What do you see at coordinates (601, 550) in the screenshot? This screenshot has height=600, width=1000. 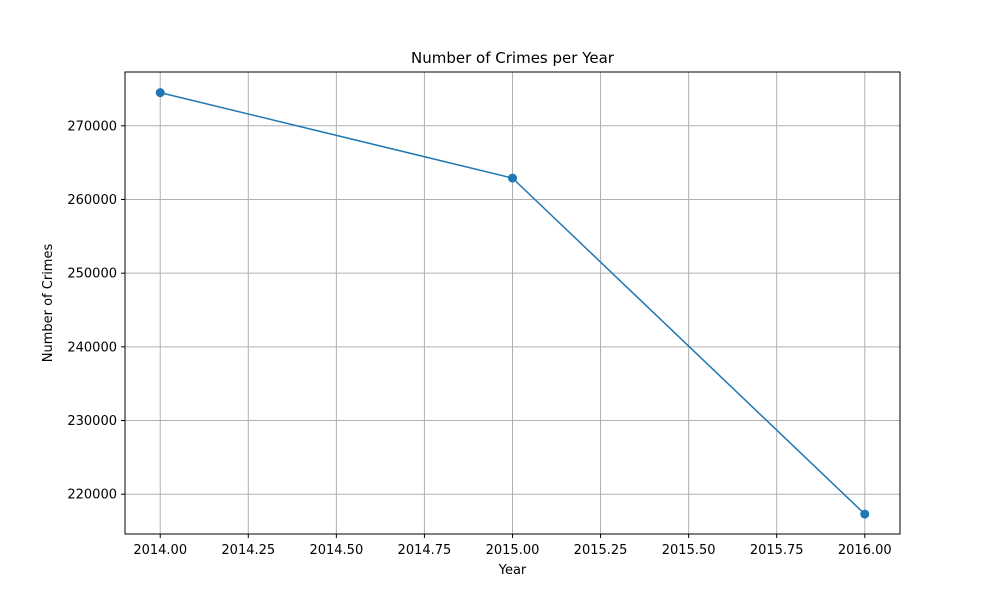 I see `x-tick-label: 2015.25` at bounding box center [601, 550].